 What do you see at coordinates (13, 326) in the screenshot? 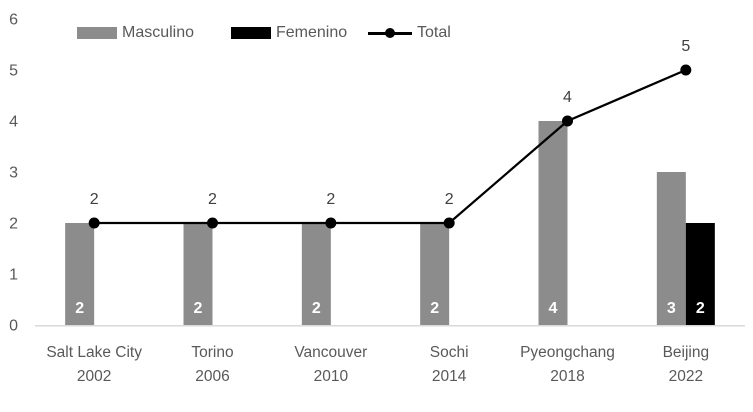
I see `y-axis-tick-label: 0` at bounding box center [13, 326].